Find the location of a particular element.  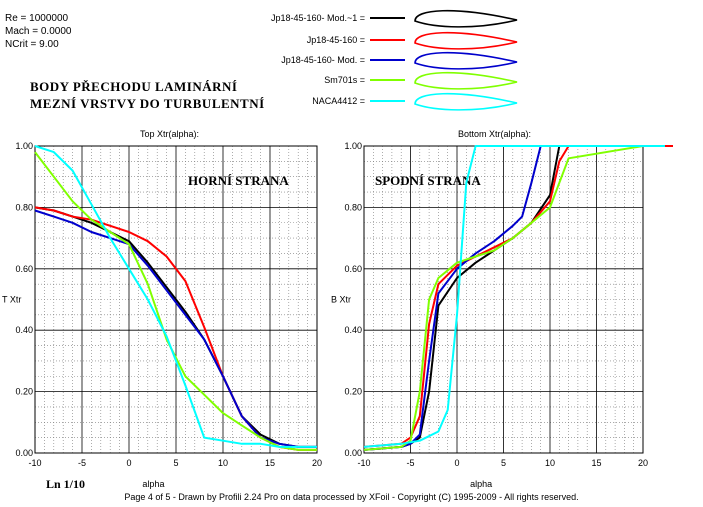

heading-line-2: MEZNÍ VRSTVY DO TURBULENTNÍ is located at coordinates (147, 103).